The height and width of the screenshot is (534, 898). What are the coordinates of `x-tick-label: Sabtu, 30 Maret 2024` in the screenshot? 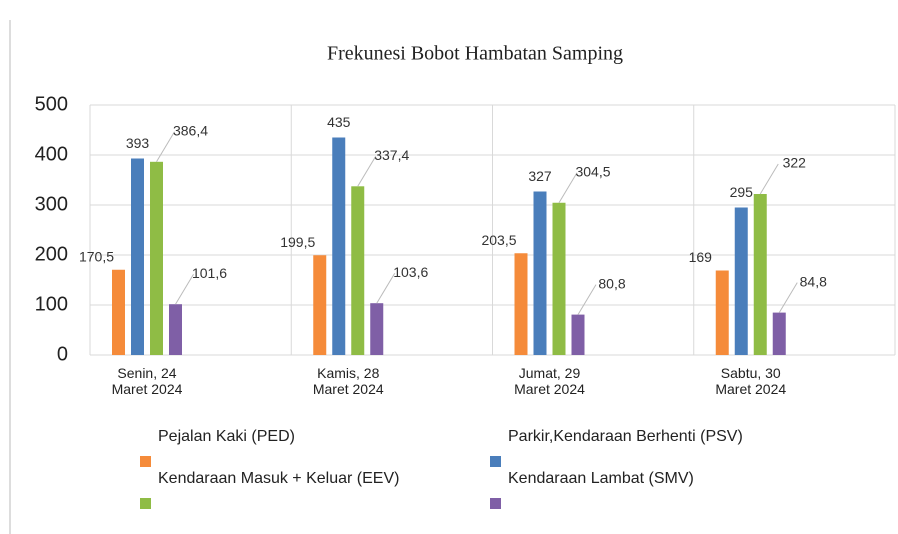 It's located at (751, 381).